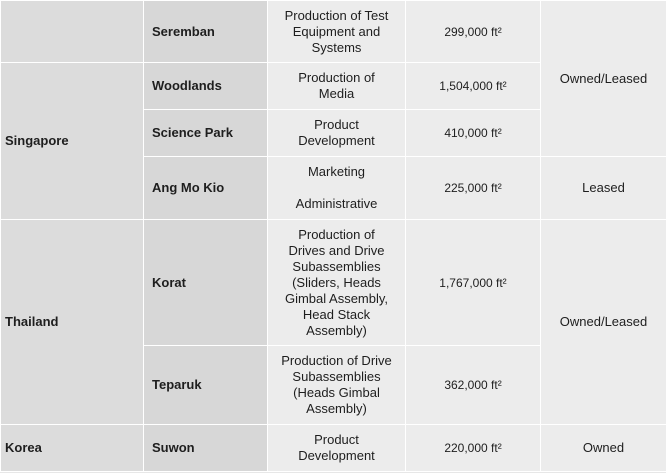 The image size is (666, 473). Describe the element at coordinates (72, 448) in the screenshot. I see `country-cell: Korea` at that location.